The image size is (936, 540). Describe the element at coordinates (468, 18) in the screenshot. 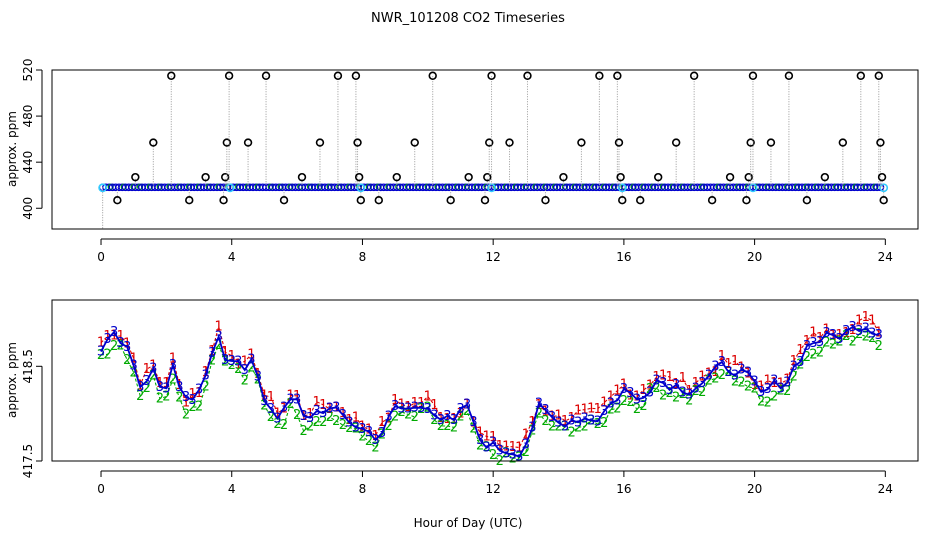

I see `chart-title: NWR_101208 CO2 Timeseries` at that location.